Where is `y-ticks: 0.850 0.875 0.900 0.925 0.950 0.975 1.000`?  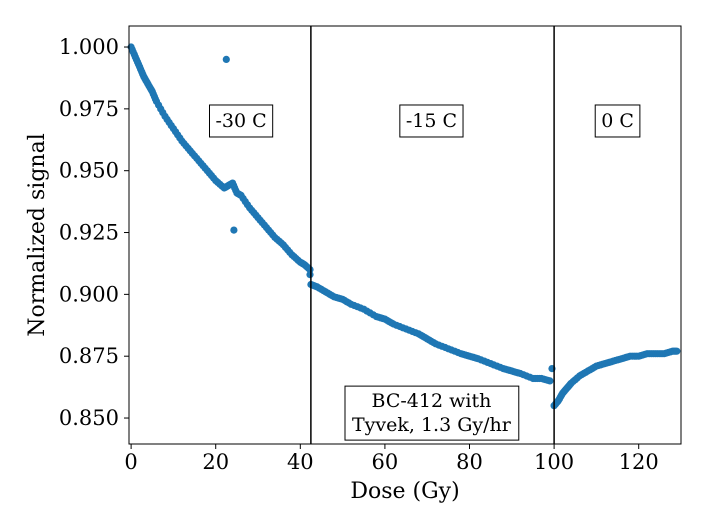
y-ticks: 0.850 0.875 0.900 0.925 0.950 0.975 1.000 is located at coordinates (94, 232).